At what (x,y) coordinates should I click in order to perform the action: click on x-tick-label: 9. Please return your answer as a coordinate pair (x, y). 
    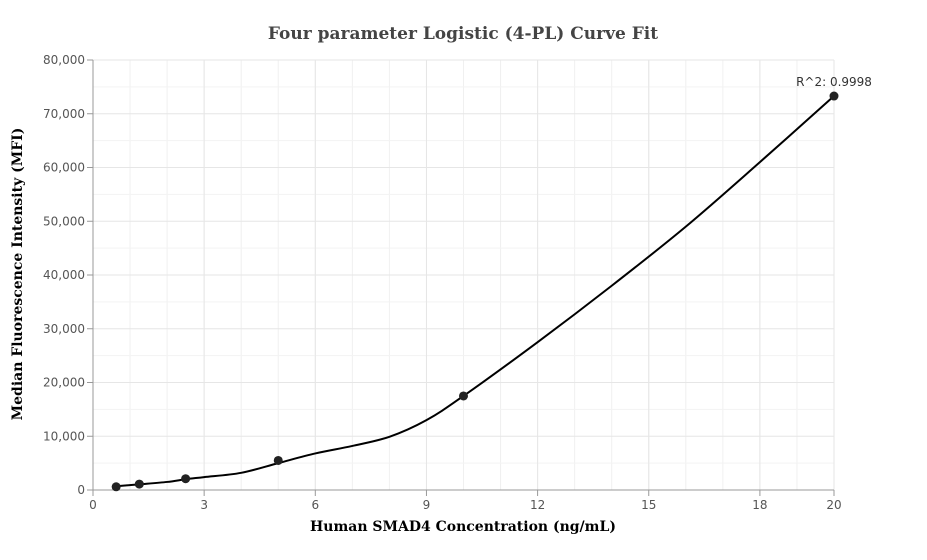
    Looking at the image, I should click on (427, 505).